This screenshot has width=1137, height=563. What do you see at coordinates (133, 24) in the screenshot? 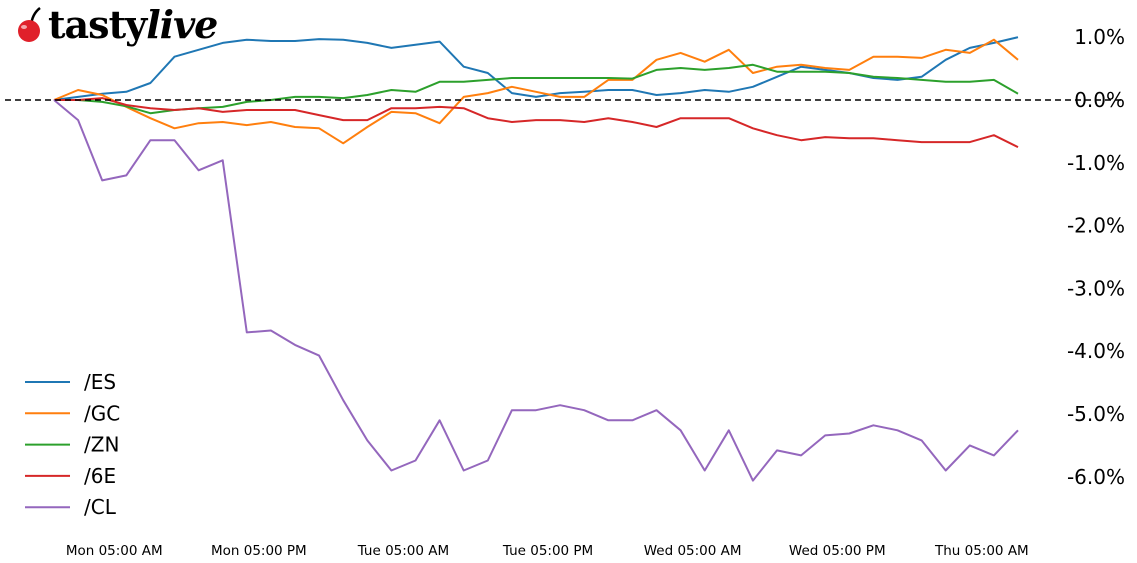
I see `logo-wordmark: tastylive` at bounding box center [133, 24].